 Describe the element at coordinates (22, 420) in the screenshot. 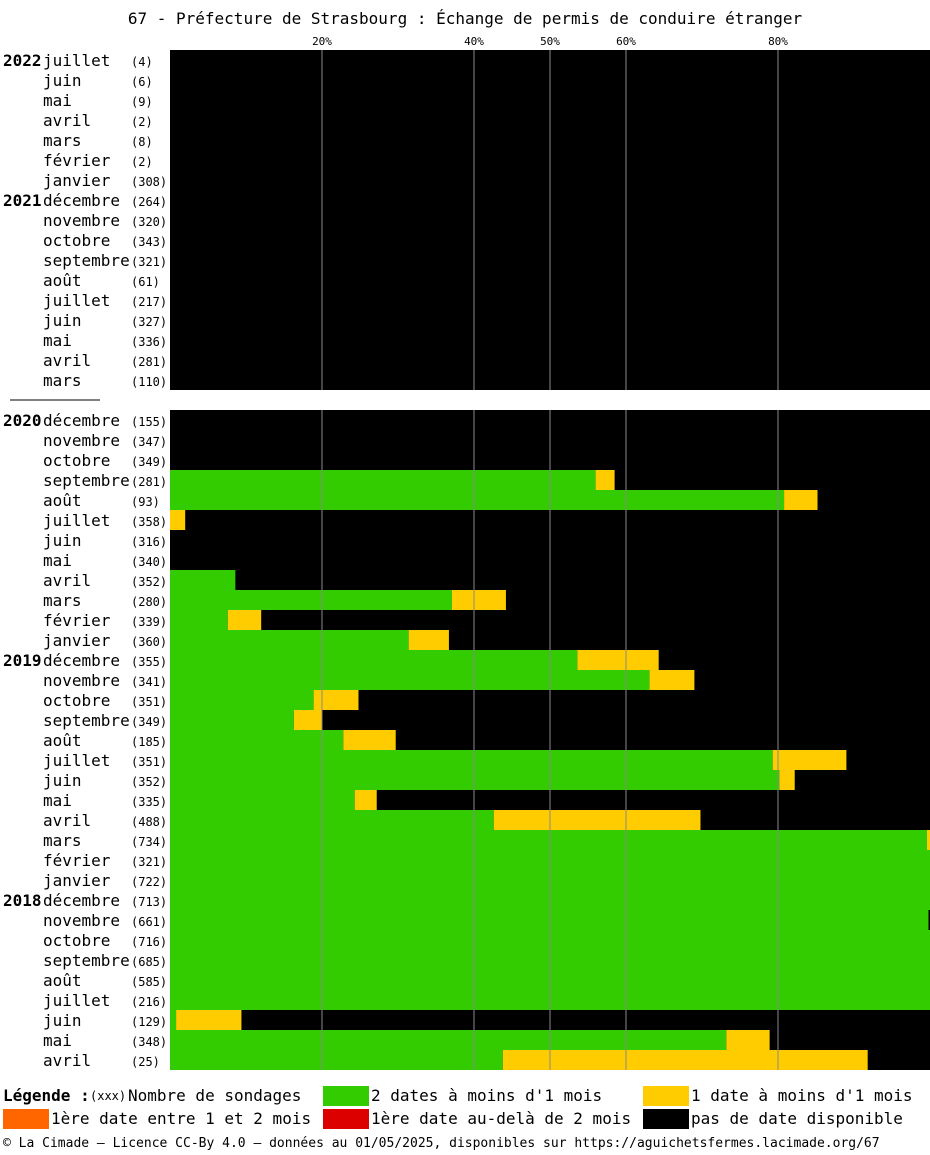

I see `year-label: 2020` at that location.